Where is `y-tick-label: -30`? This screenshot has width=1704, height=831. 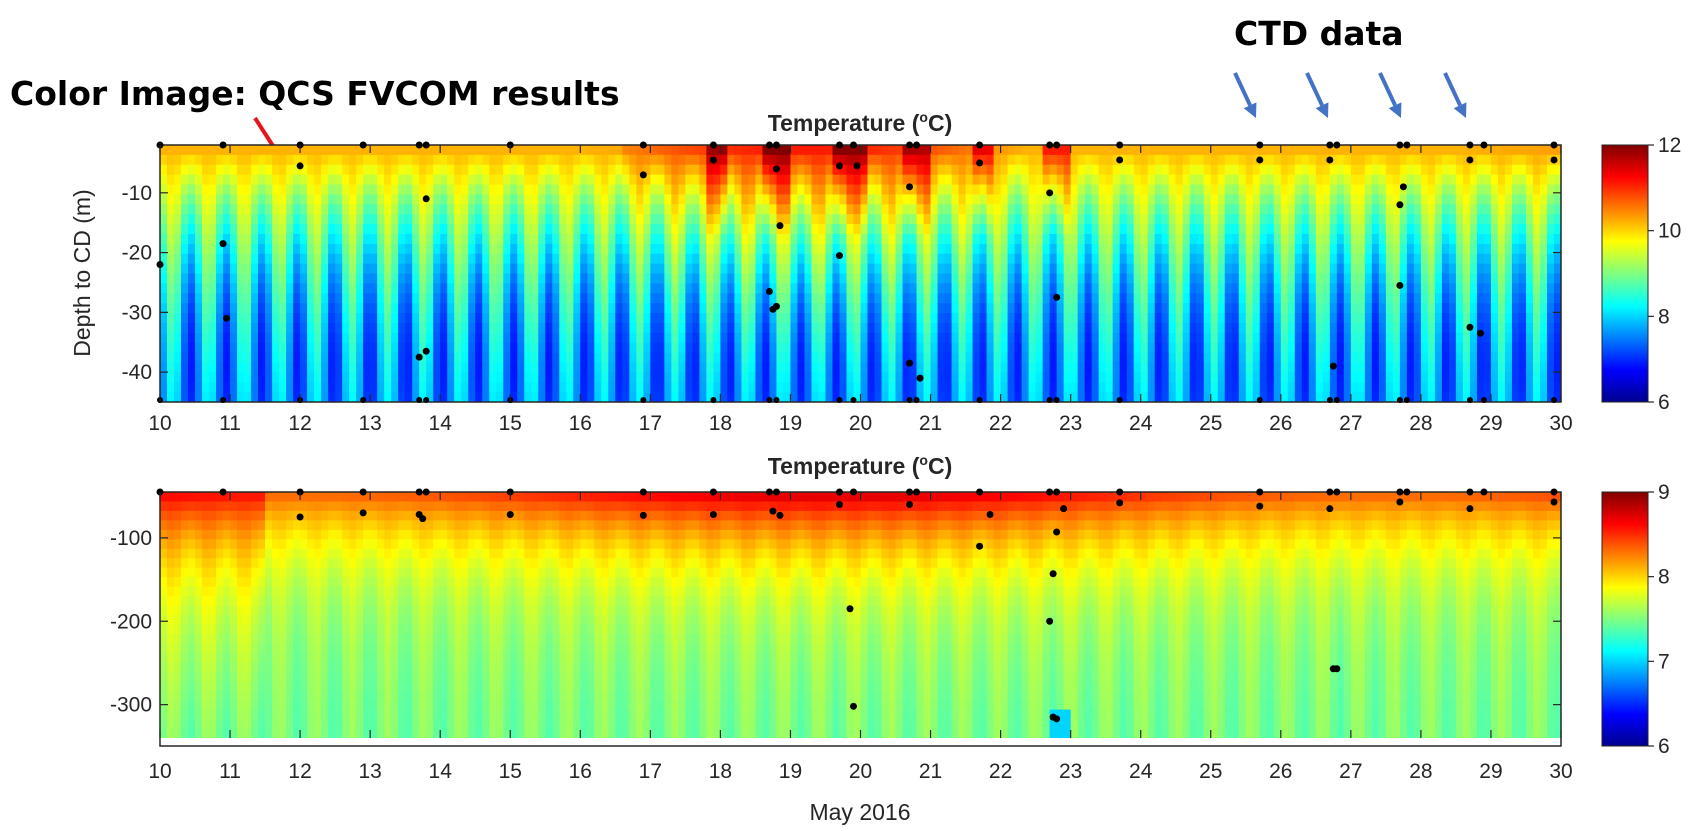 y-tick-label: -30 is located at coordinates (137, 312).